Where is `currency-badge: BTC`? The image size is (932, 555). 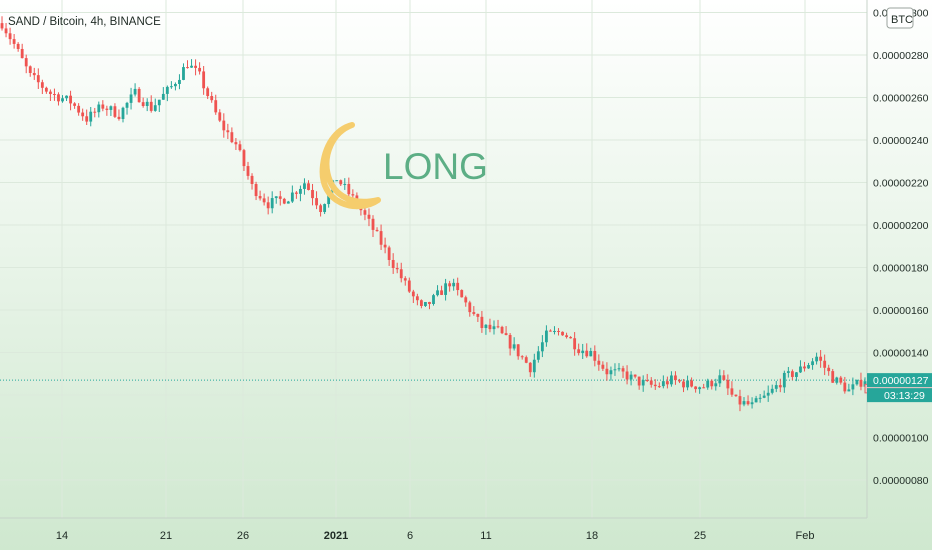
currency-badge: BTC is located at coordinates (900, 18).